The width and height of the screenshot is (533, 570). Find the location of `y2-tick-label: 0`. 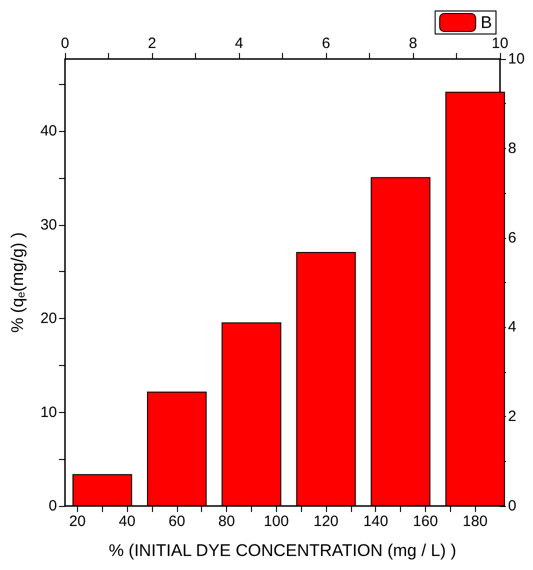

y2-tick-label: 0 is located at coordinates (512, 506).